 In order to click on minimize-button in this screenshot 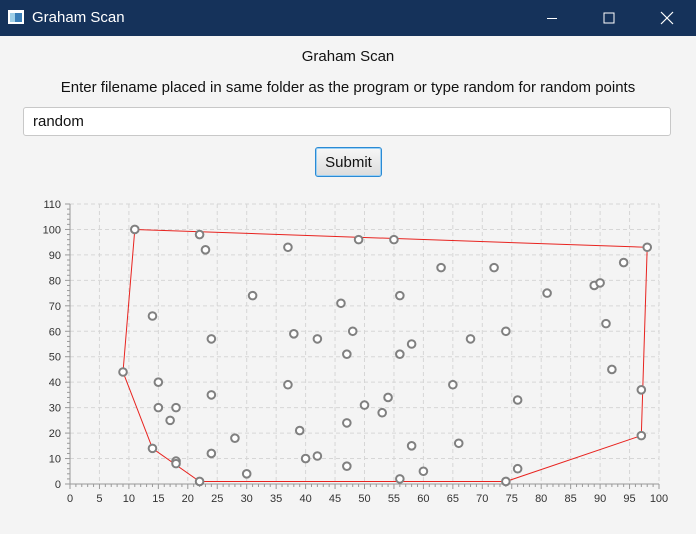, I will do `click(552, 18)`.